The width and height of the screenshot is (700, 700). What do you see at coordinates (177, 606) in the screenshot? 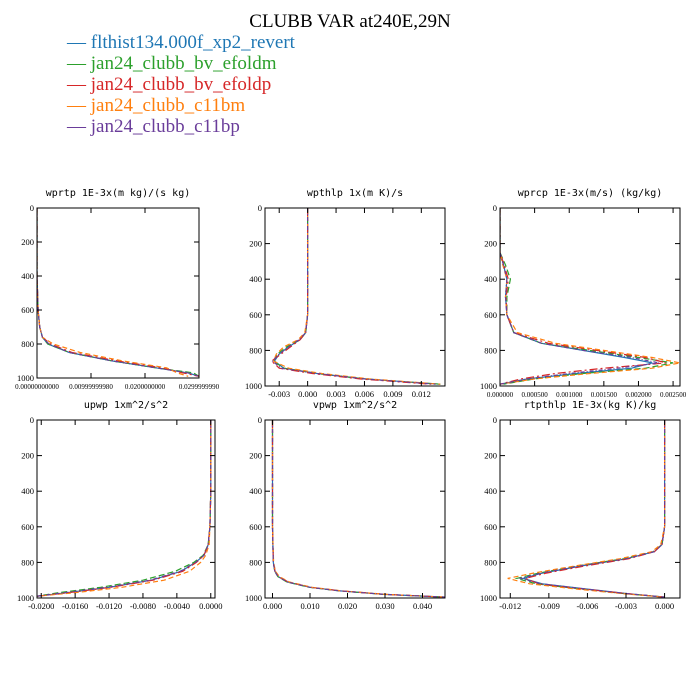
I see `x-tick-label: -0.0040` at bounding box center [177, 606].